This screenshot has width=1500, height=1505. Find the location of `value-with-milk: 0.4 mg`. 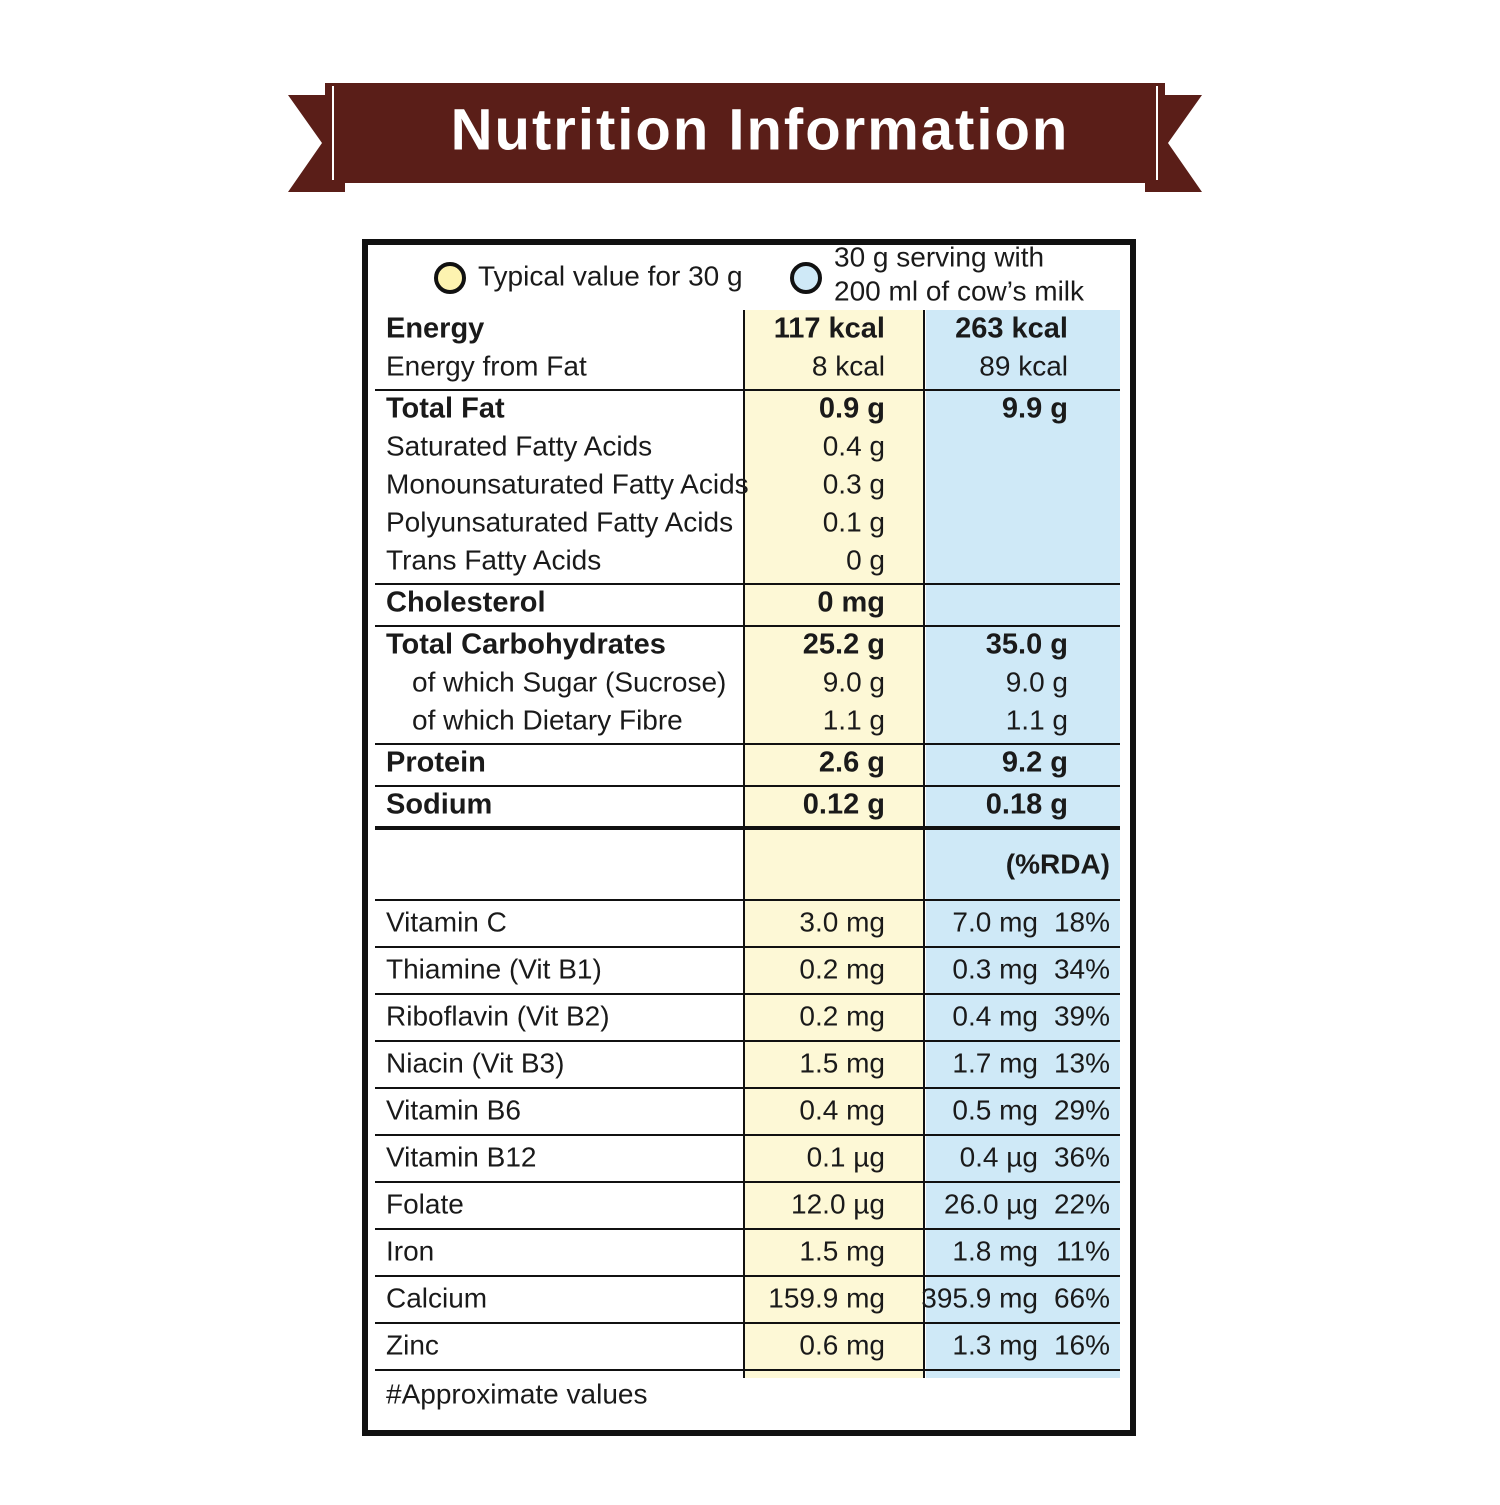

value-with-milk: 0.4 mg is located at coordinates (995, 1015).